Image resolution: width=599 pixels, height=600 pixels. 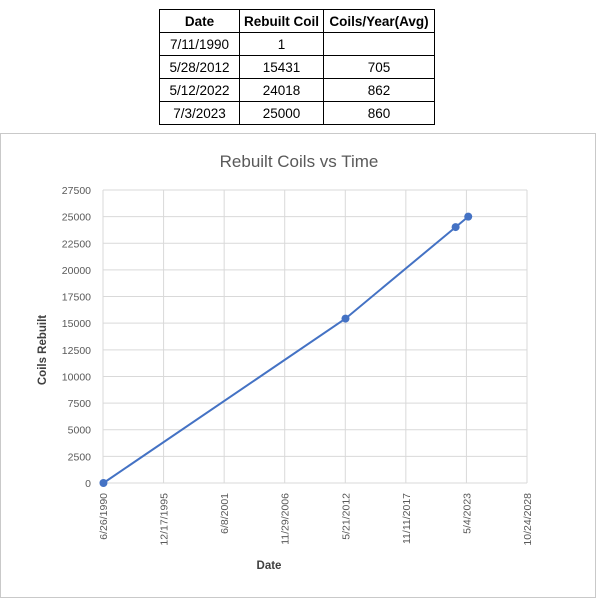 What do you see at coordinates (281, 90) in the screenshot?
I see `cell-rebuilt-coil: 24018` at bounding box center [281, 90].